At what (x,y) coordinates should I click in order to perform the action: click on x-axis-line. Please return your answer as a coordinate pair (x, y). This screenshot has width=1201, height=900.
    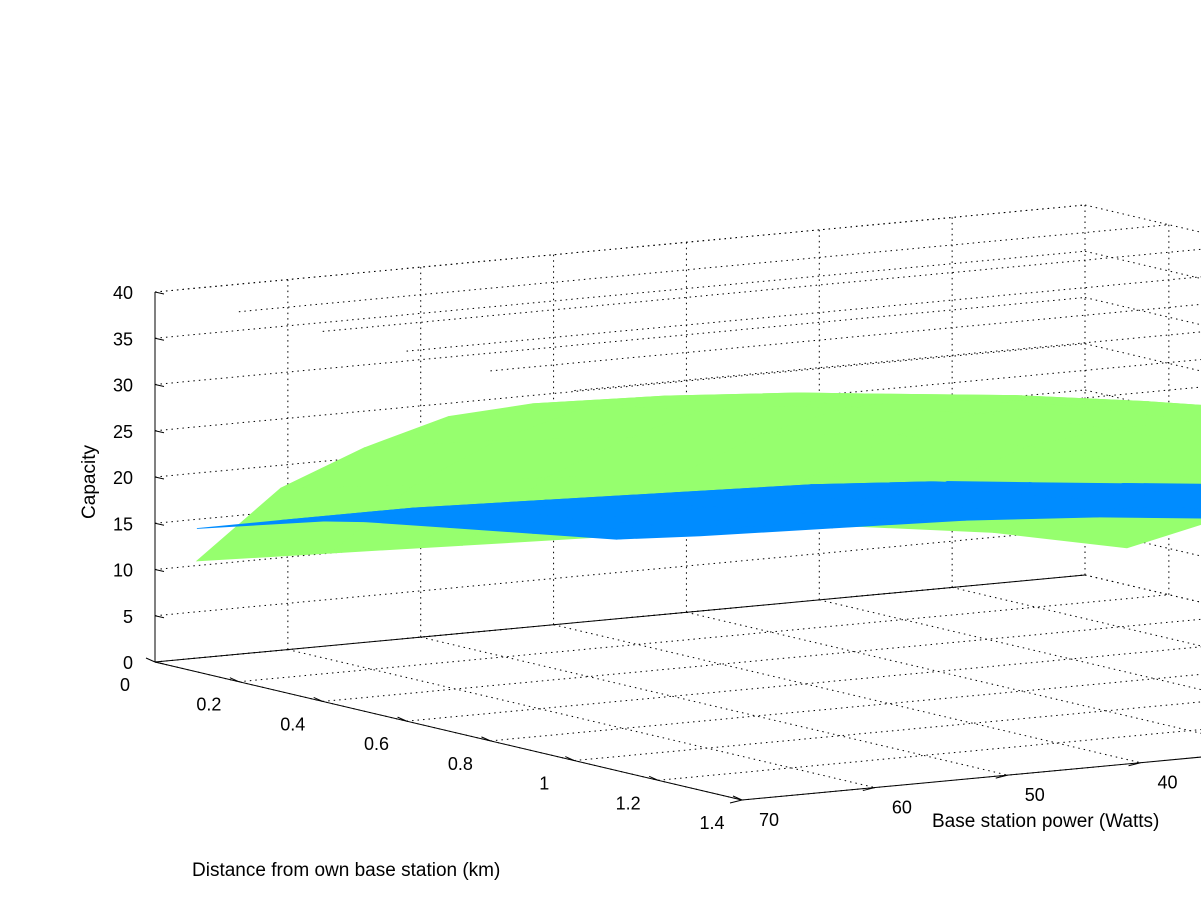
    Looking at the image, I should click on (448, 731).